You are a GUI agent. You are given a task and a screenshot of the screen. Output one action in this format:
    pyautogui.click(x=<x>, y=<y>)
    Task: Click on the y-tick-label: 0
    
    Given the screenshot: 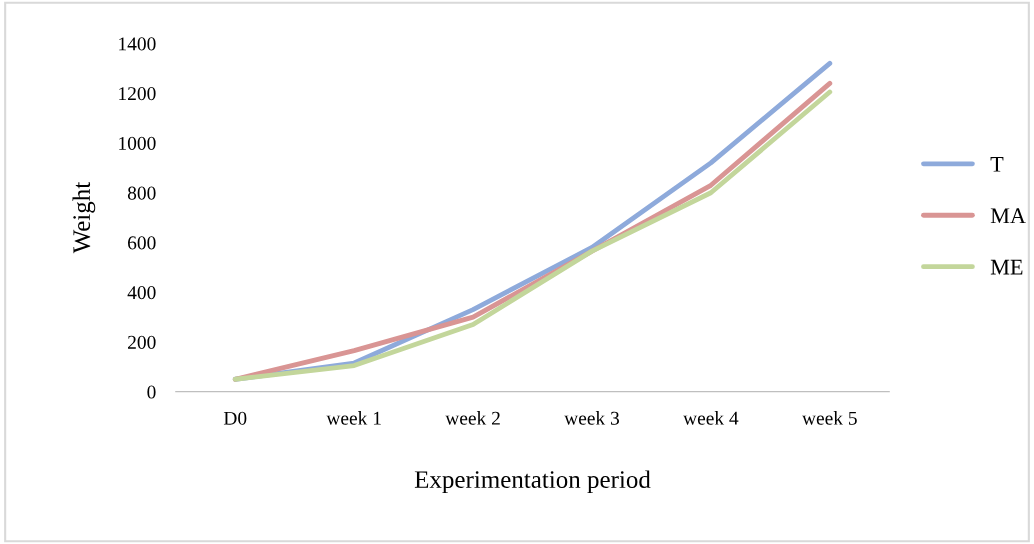 What is the action you would take?
    pyautogui.click(x=151, y=392)
    